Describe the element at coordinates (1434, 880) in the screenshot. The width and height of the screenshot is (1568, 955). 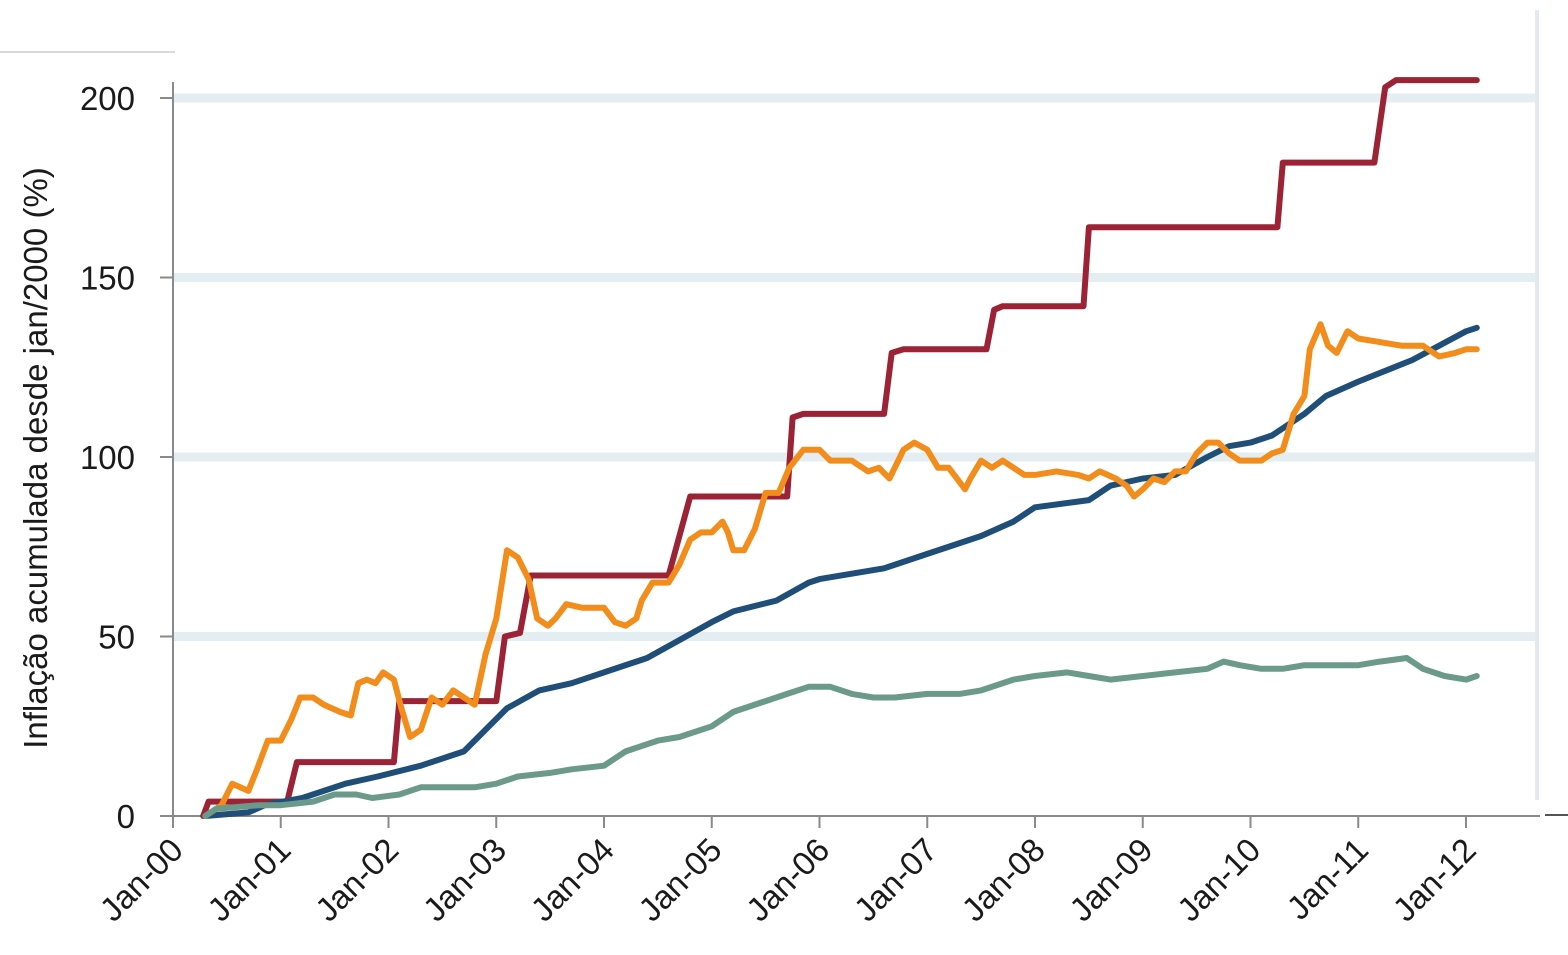
I see `x-tick-label: Jan-12` at that location.